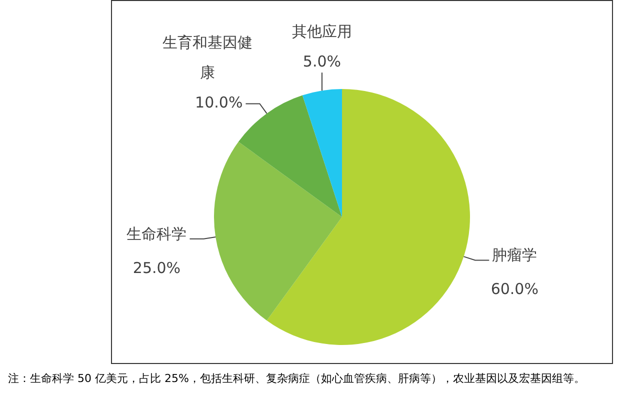 The image size is (626, 394). Describe the element at coordinates (514, 289) in the screenshot. I see `data-label: 60.0%` at that location.